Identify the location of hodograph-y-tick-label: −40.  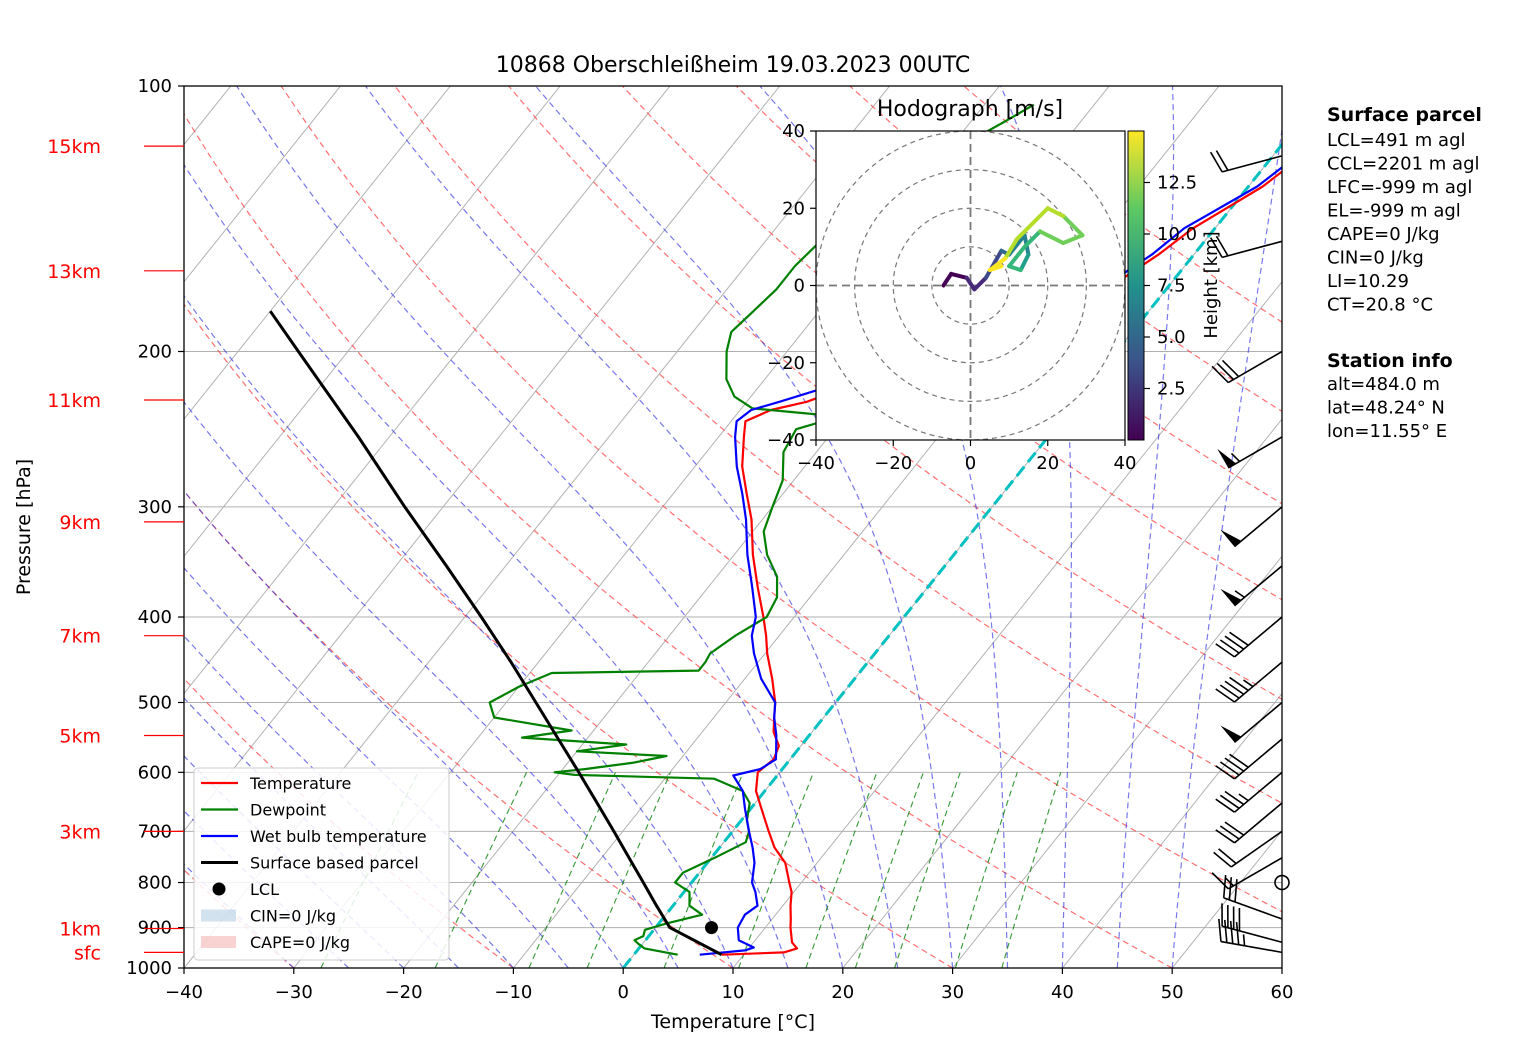
(786, 440).